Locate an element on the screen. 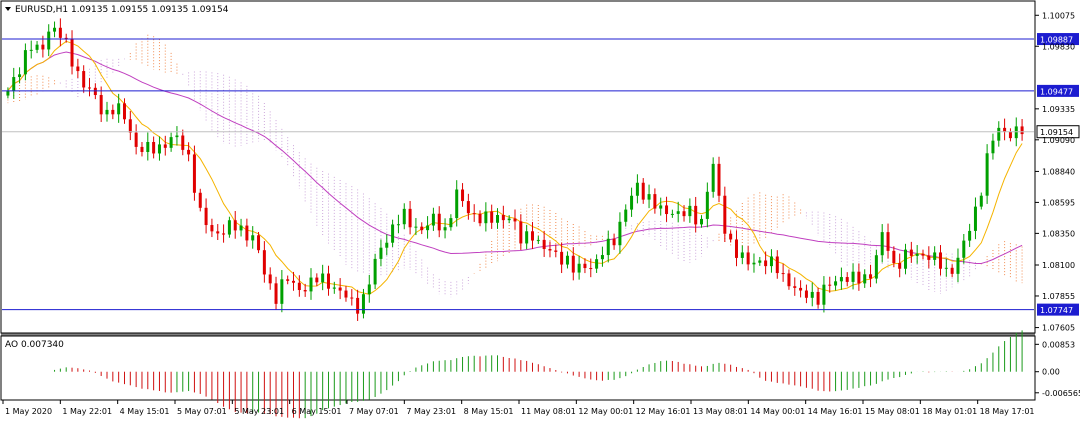 The image size is (1080, 426). time-tick-label: 5 May 07:01 is located at coordinates (202, 411).